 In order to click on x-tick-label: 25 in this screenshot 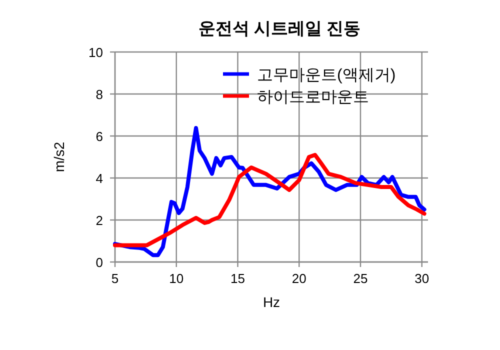, I will do `click(360, 278)`.